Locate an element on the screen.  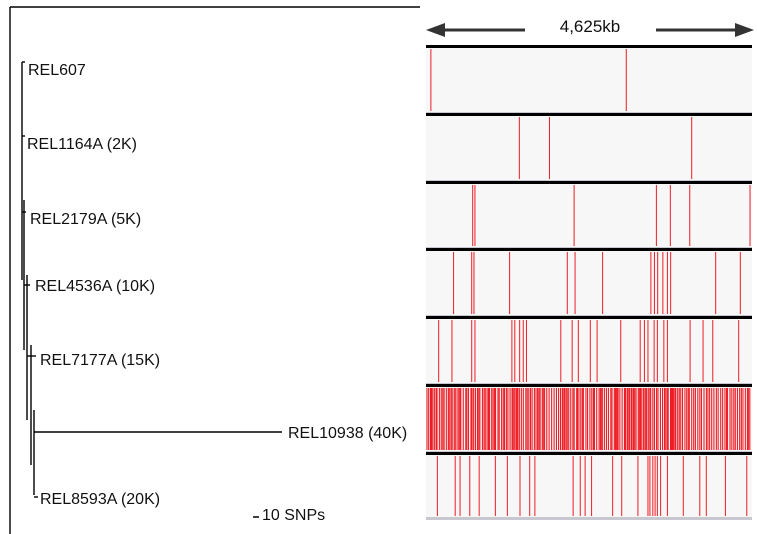
genome-length-label: 4,625kb is located at coordinates (590, 26).